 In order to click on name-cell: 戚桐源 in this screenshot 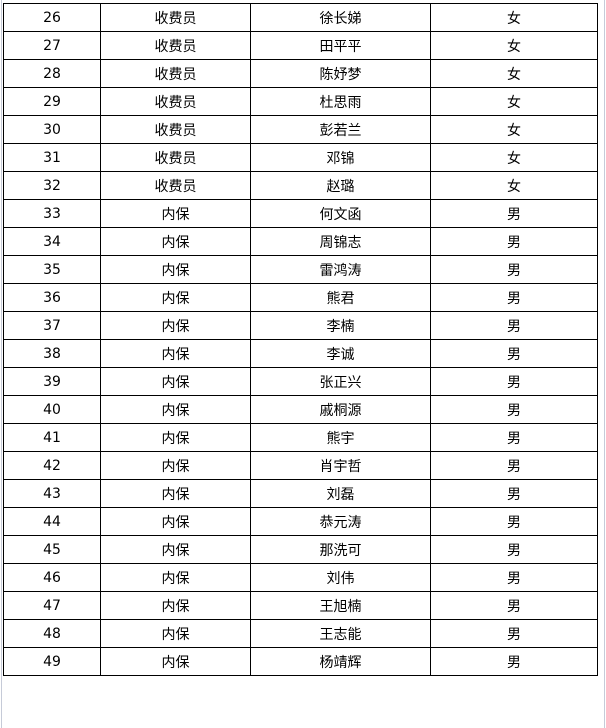, I will do `click(340, 409)`.